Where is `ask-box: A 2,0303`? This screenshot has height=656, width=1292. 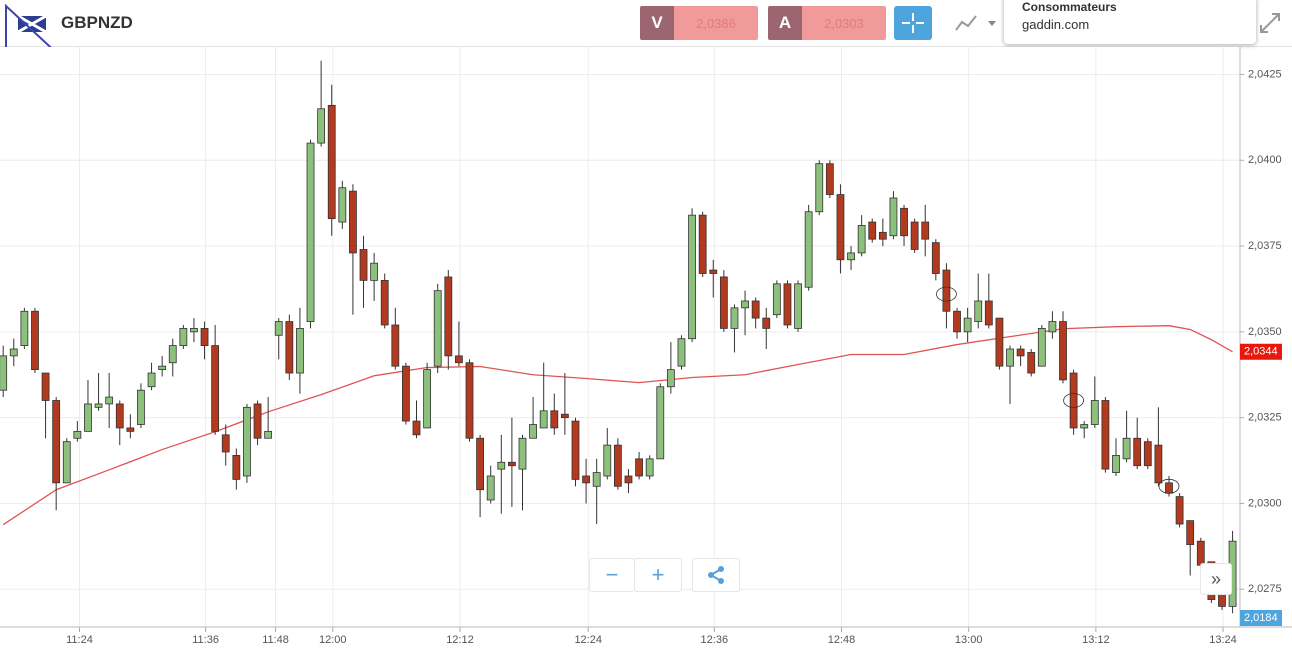 ask-box: A 2,0303 is located at coordinates (827, 23).